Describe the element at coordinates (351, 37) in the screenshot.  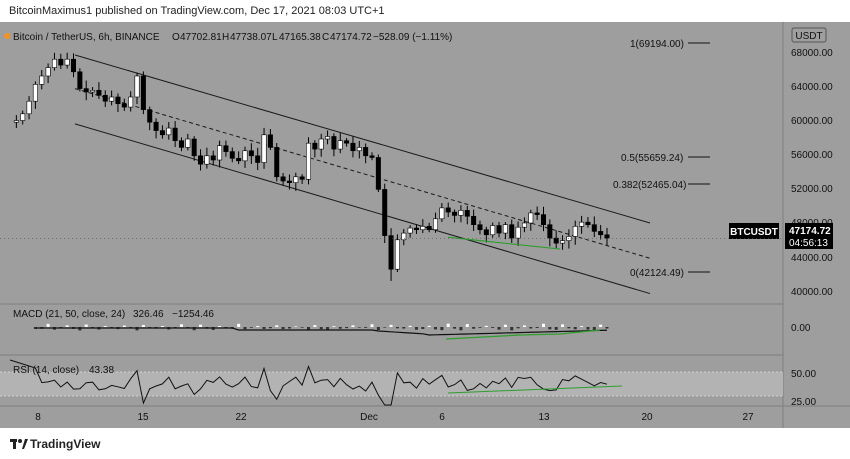
I see `legend-close: 47174.72` at that location.